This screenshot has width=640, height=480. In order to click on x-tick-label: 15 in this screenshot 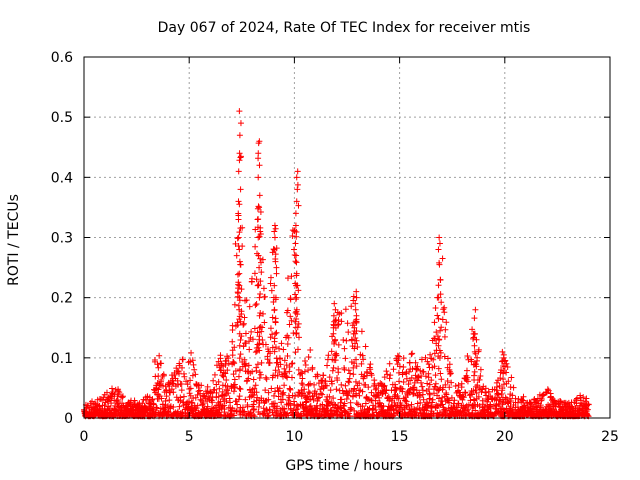, I will do `click(400, 437)`.